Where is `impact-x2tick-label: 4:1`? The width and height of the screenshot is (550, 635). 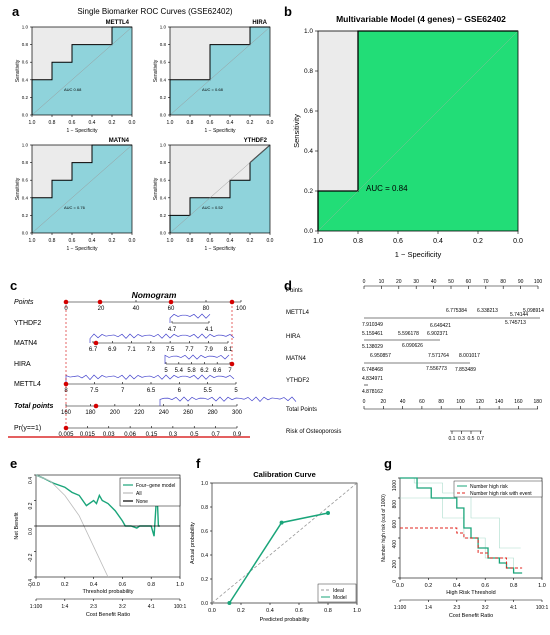
impact-x2tick-label: 4:1 is located at coordinates (513, 608).